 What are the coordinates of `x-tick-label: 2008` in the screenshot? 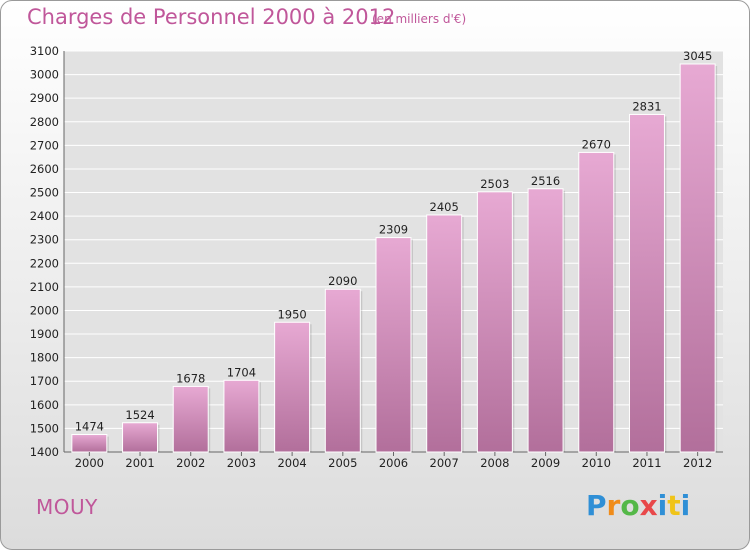 It's located at (494, 463).